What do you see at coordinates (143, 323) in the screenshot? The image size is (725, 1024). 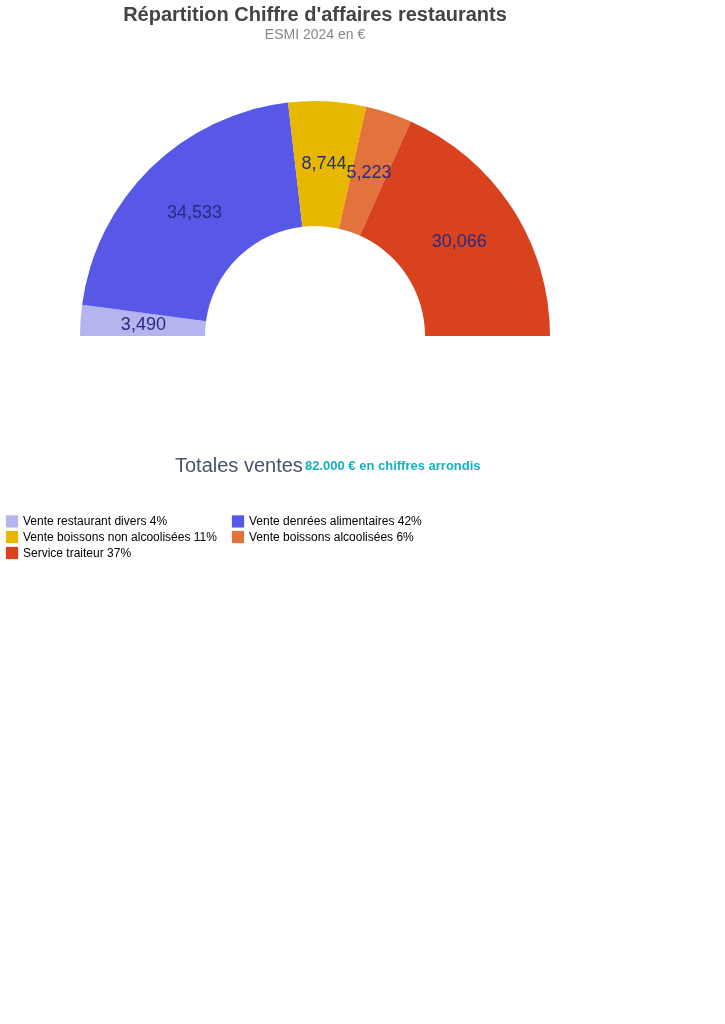 I see `data-label: 3,490` at bounding box center [143, 323].